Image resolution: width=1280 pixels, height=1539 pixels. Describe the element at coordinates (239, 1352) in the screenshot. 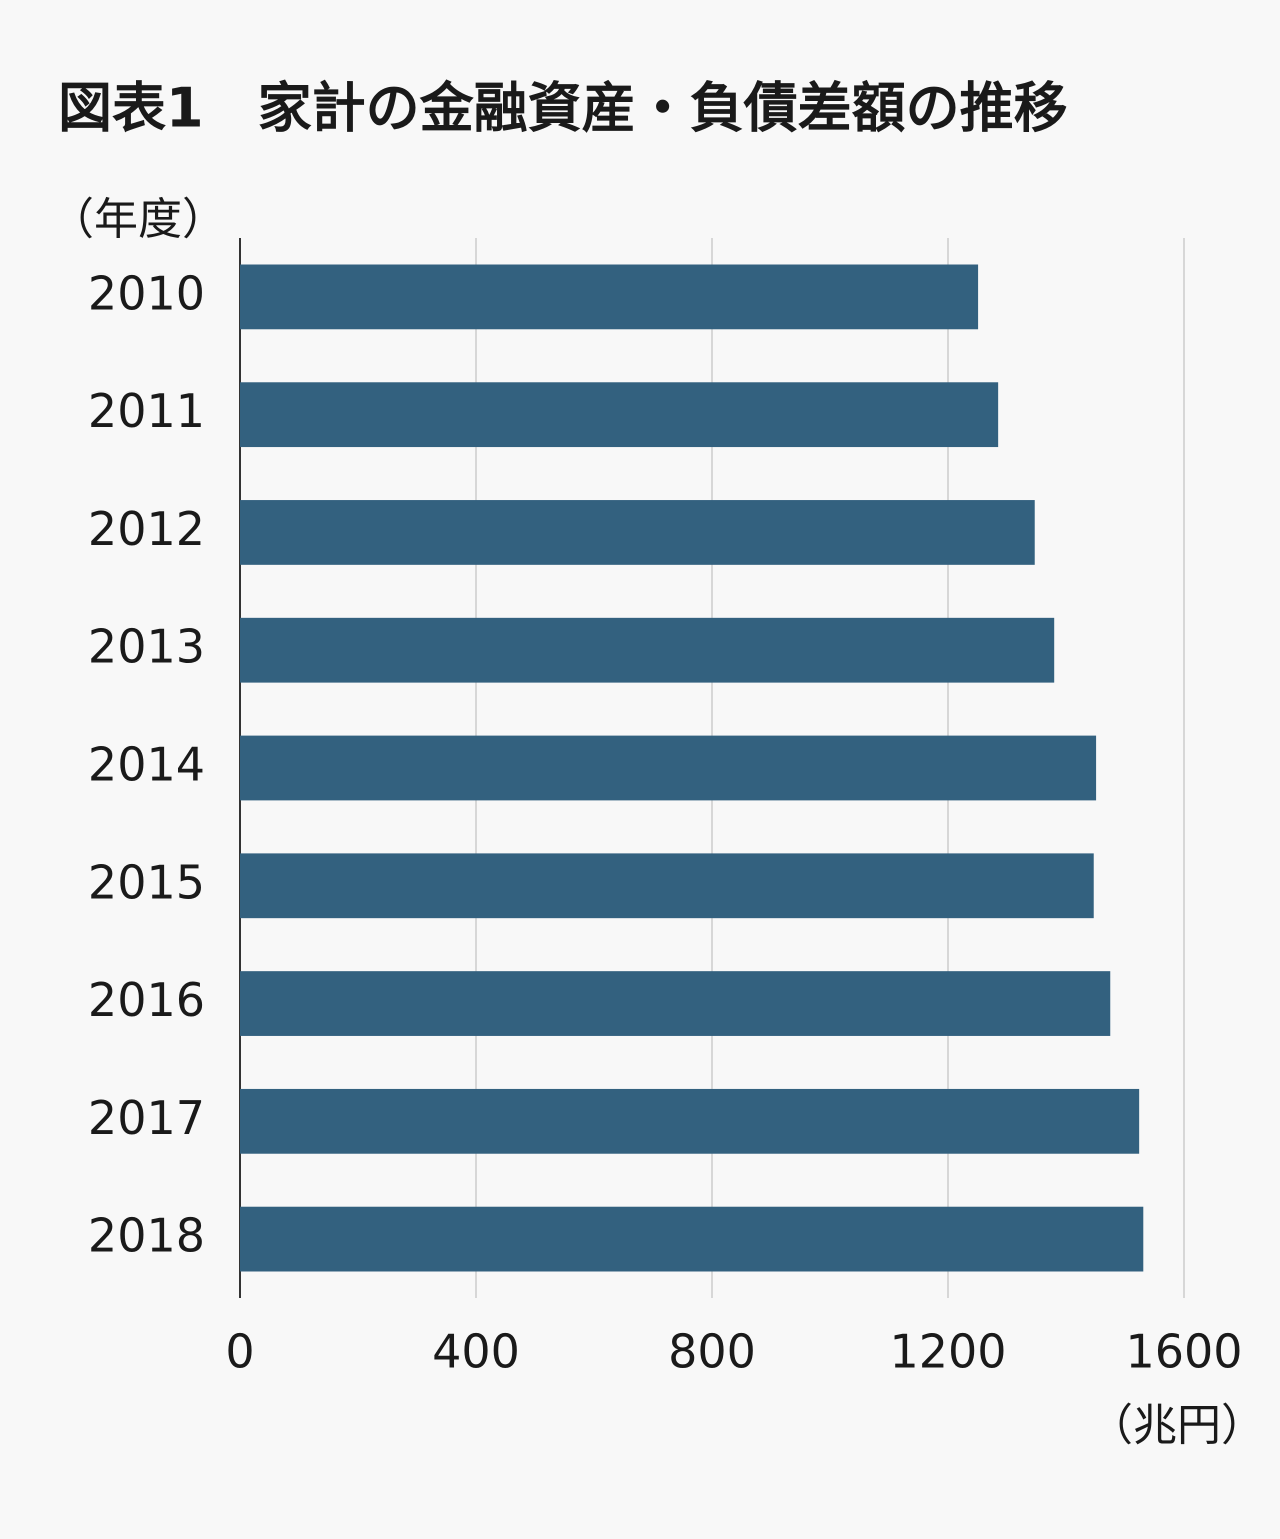

I see `x-tick-label: 0` at that location.